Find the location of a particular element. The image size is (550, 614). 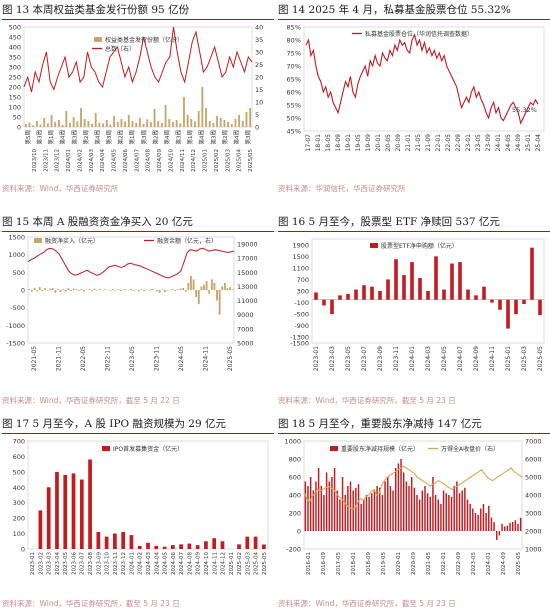

y-tick-label: 65% is located at coordinates (294, 80).